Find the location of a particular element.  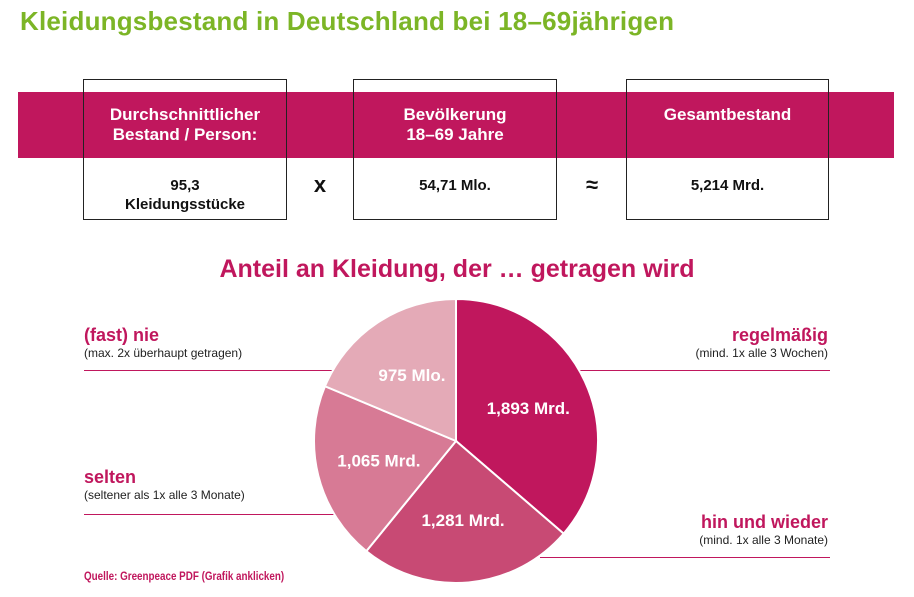

multiply-operator: x is located at coordinates (320, 184).